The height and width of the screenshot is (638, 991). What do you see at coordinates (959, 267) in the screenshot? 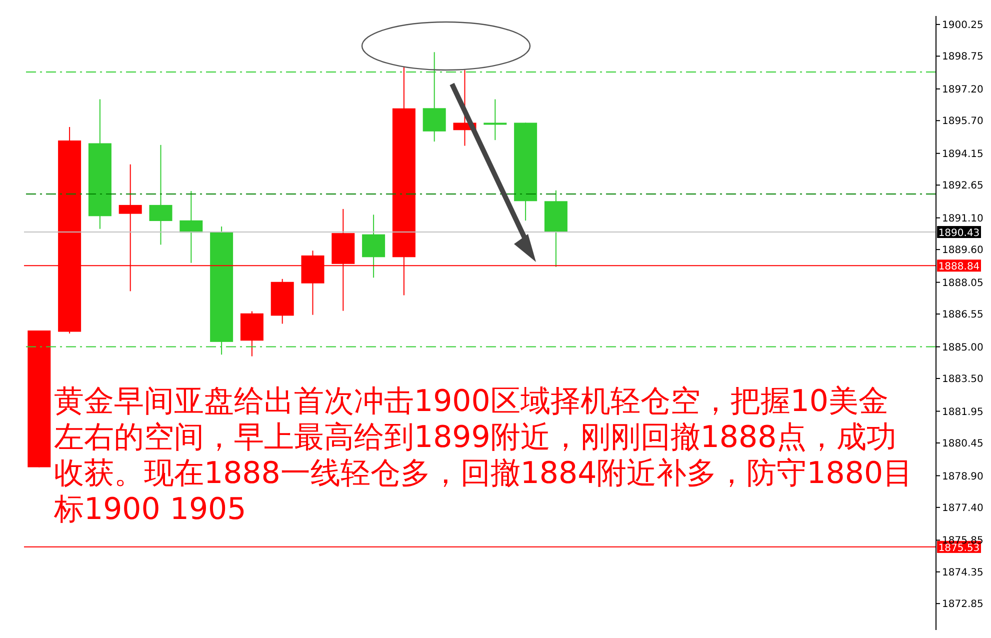
I see `ref-line-label: 1888.84` at bounding box center [959, 267].